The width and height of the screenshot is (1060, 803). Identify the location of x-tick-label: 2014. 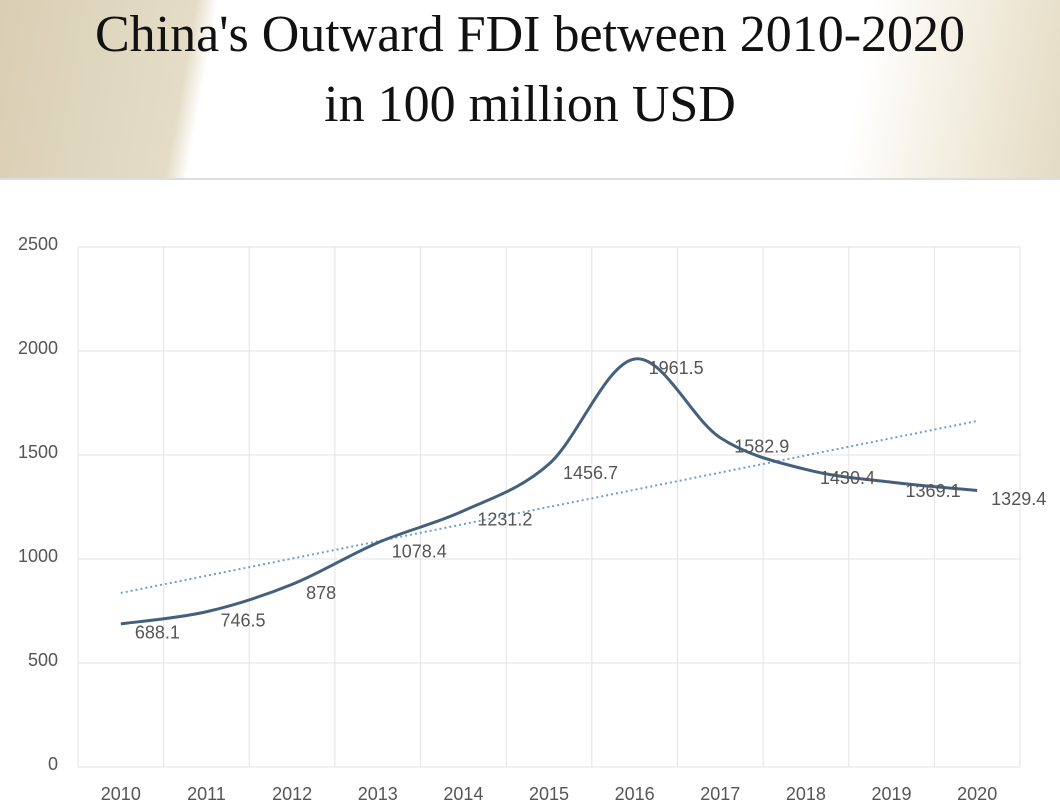
(463, 793).